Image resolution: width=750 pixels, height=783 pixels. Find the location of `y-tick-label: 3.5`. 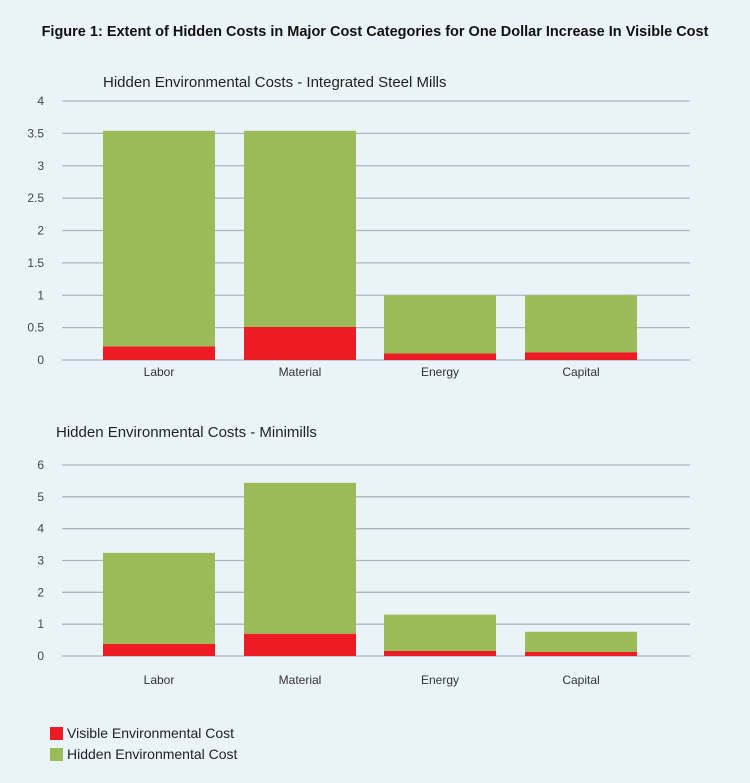

y-tick-label: 3.5 is located at coordinates (35, 133).